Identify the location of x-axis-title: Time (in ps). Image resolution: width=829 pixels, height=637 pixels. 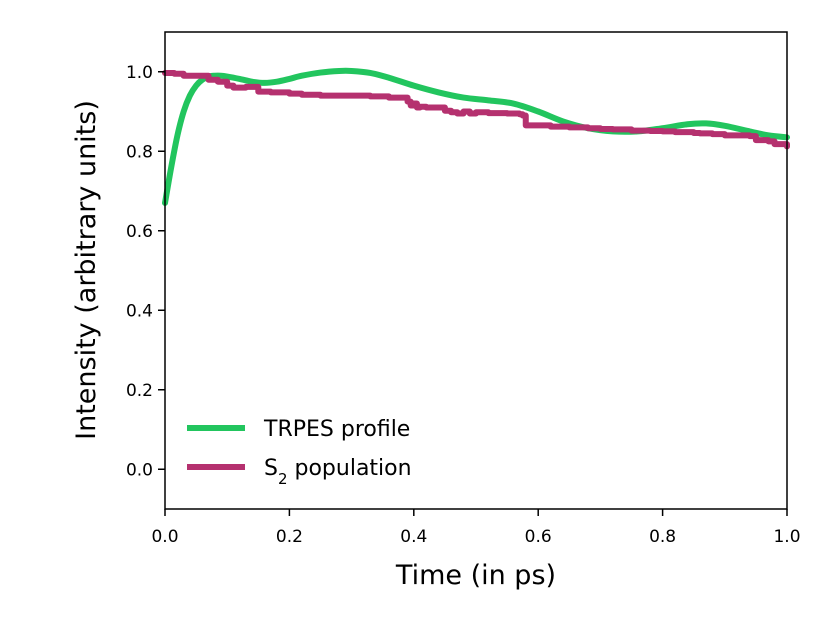
(475, 575).